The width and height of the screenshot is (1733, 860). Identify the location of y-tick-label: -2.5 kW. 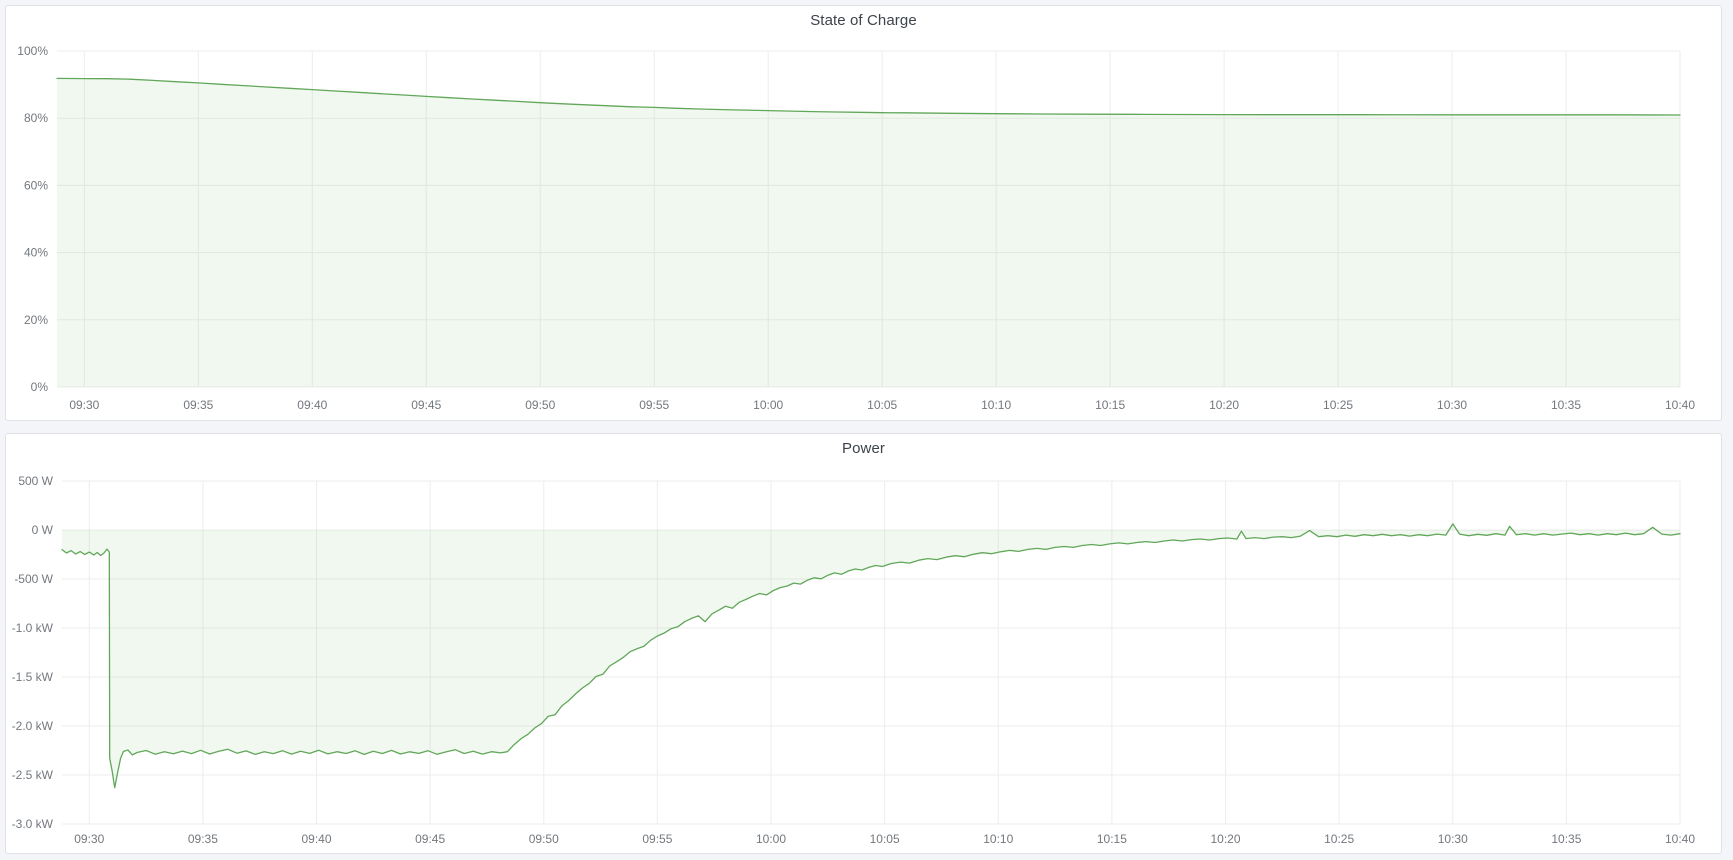
(33, 775).